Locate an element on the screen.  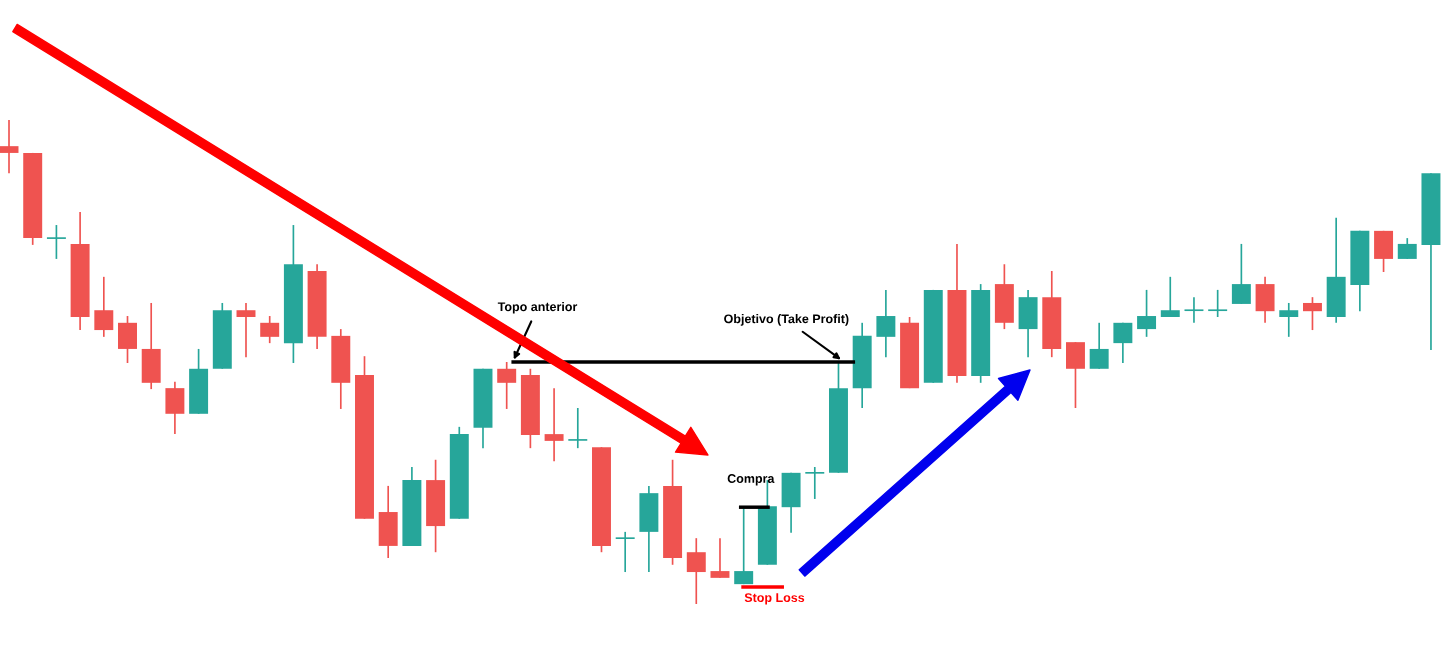
ref-line-label: Stop Loss is located at coordinates (774, 599).